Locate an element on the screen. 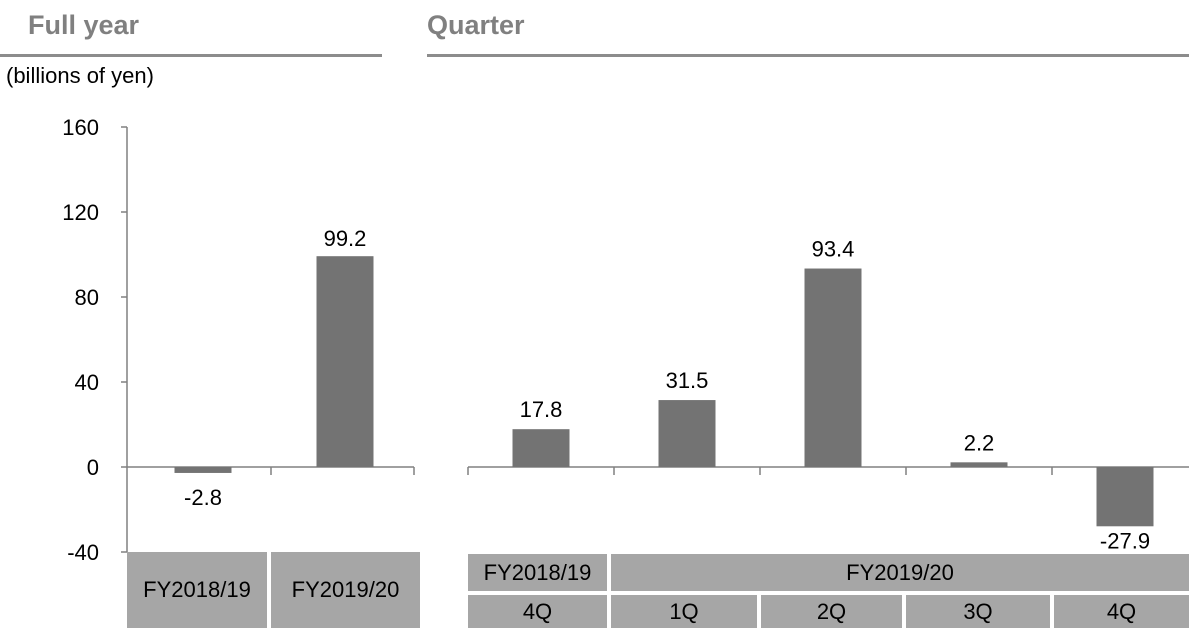 This screenshot has width=1189, height=628. y-tick-label: -40 is located at coordinates (83, 552).